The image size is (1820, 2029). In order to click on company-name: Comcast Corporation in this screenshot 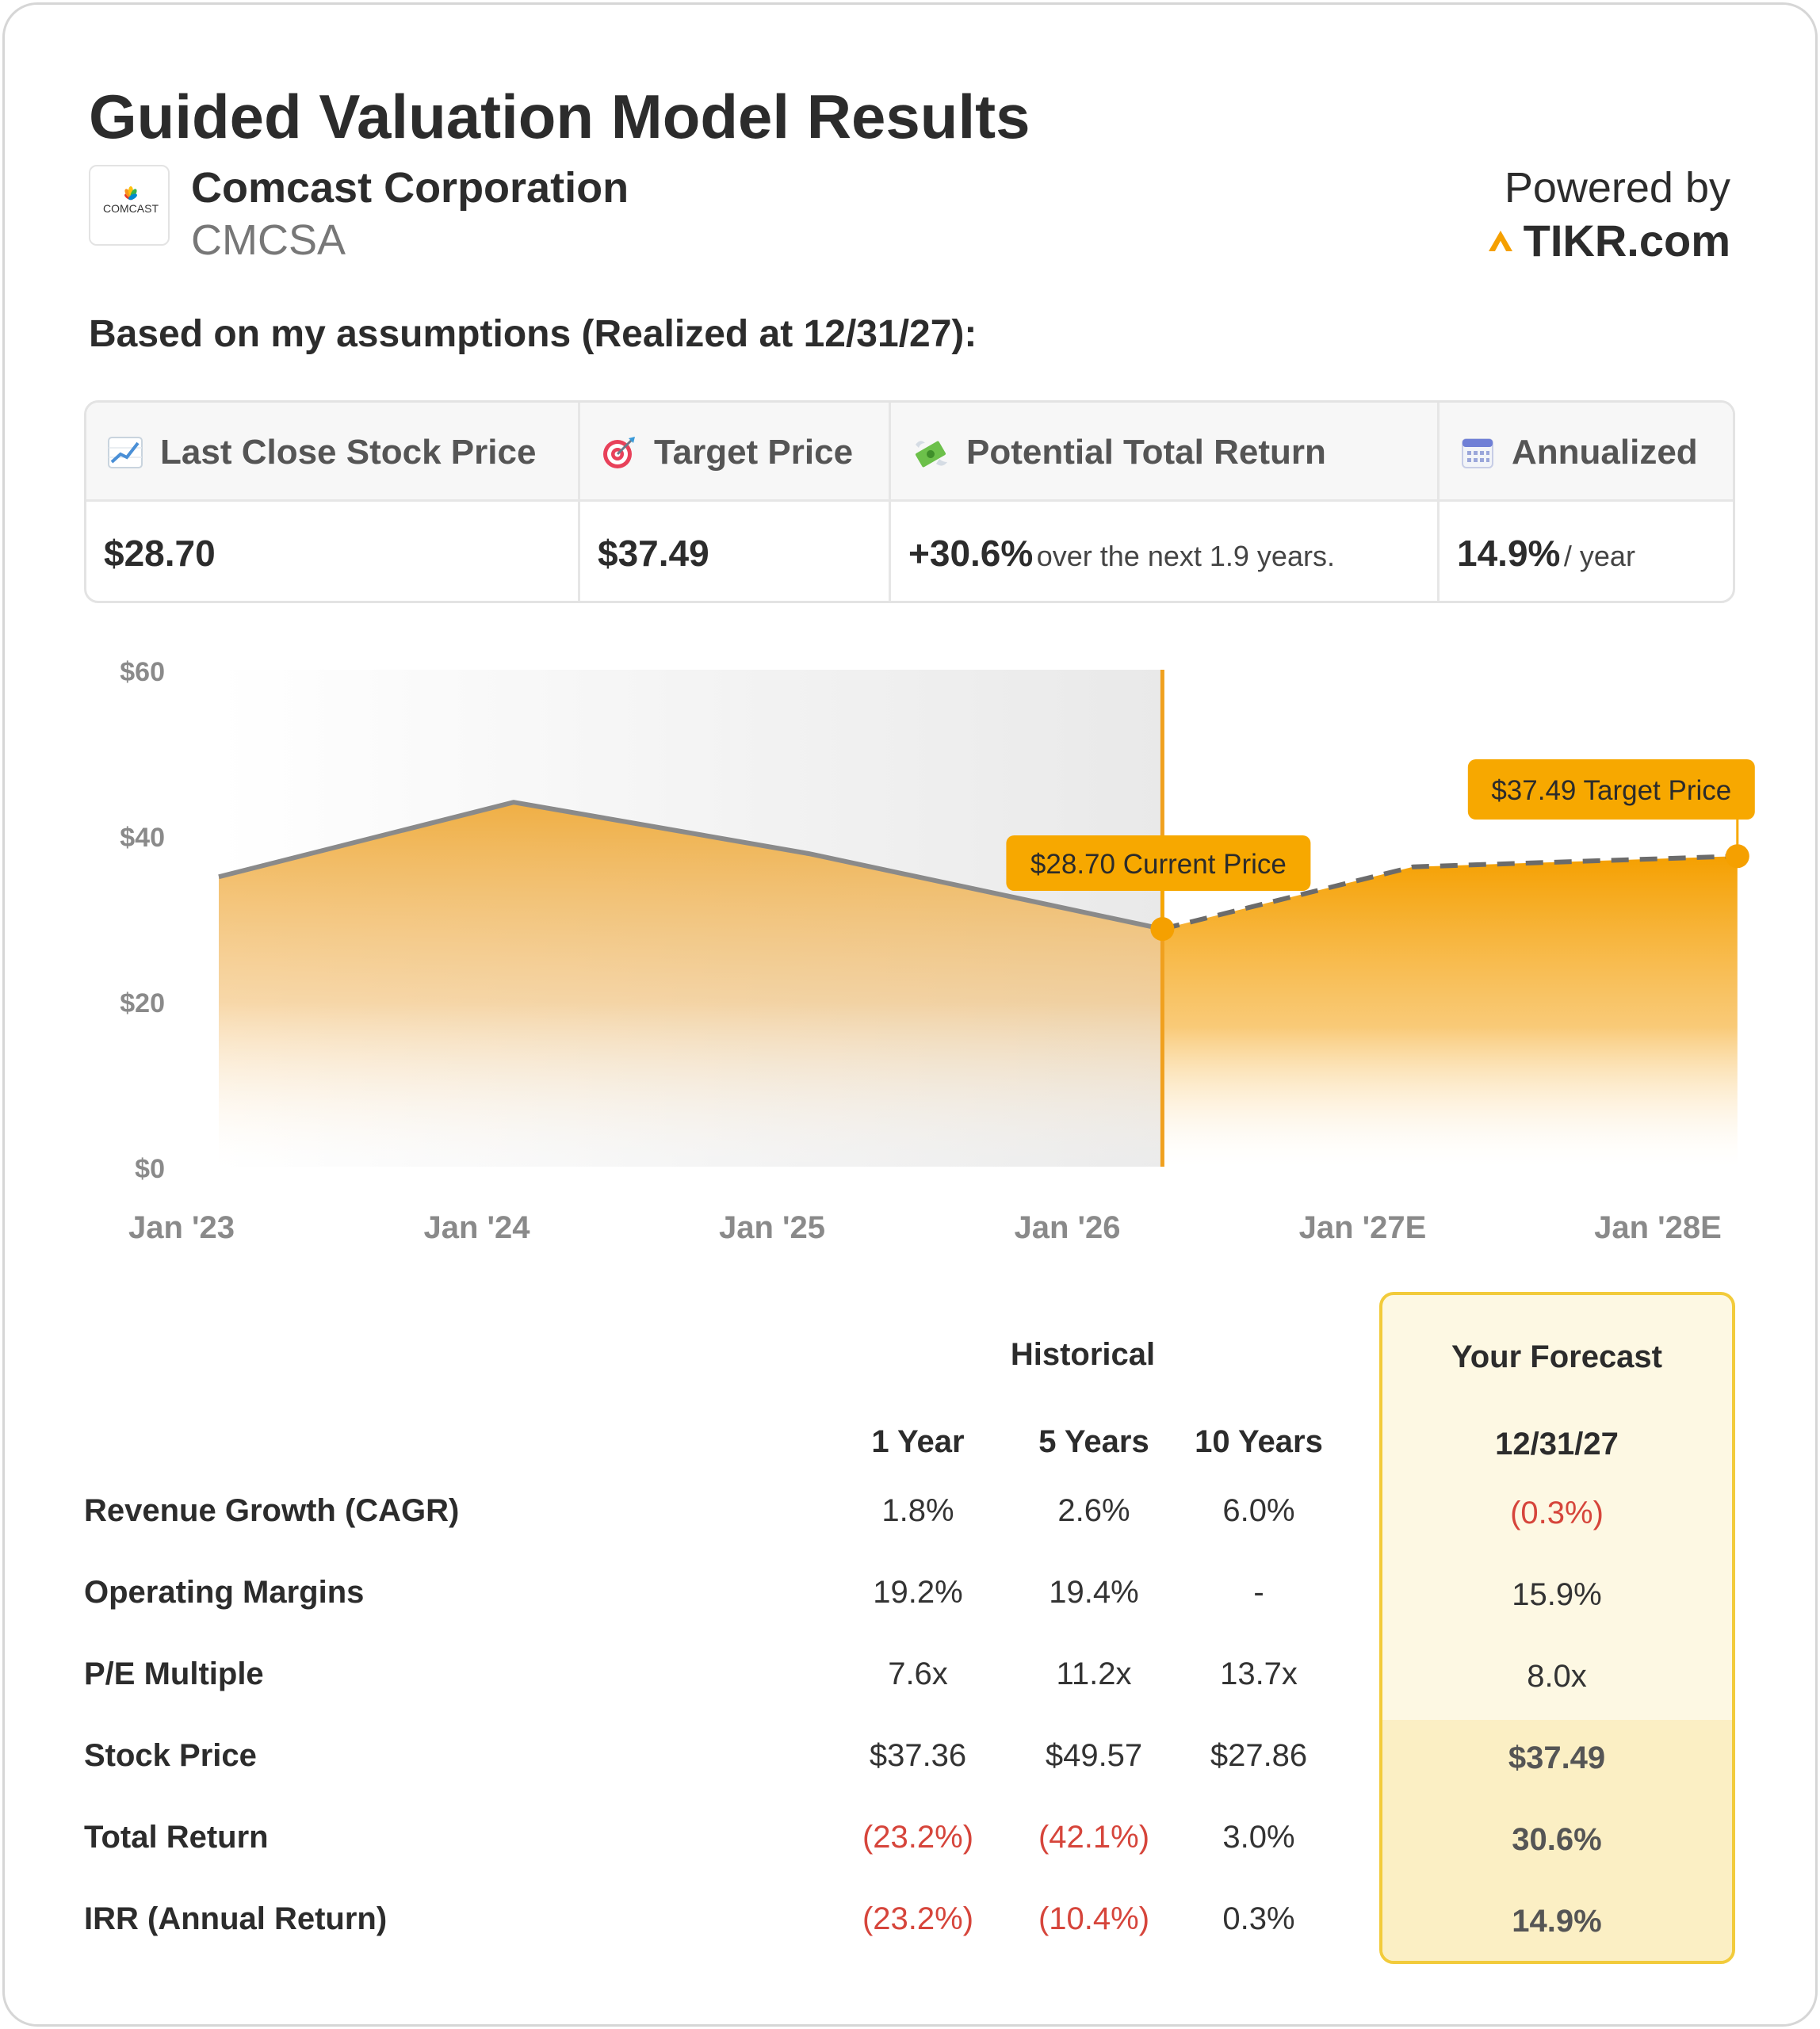, I will do `click(410, 188)`.